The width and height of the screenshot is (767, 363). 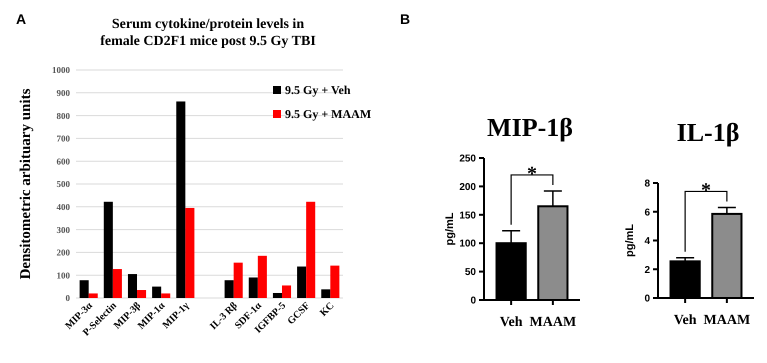 I want to click on y-tick-label: 50, so click(x=470, y=272).